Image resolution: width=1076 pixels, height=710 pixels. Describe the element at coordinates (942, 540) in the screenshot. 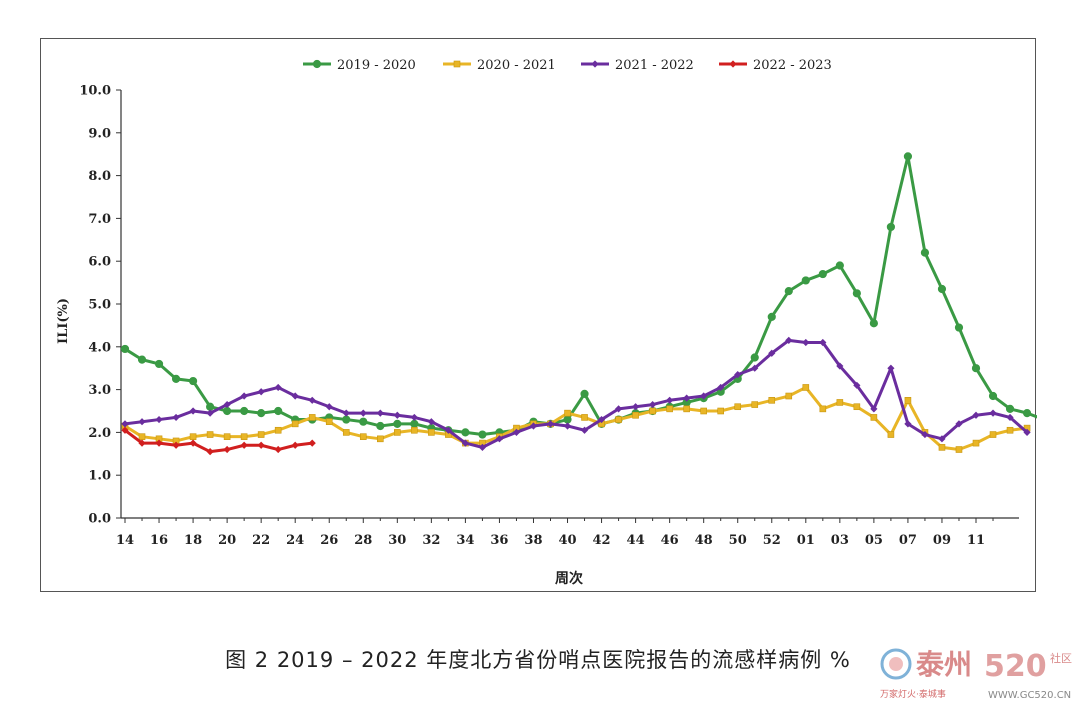

I see `x-tick-label: 09` at that location.